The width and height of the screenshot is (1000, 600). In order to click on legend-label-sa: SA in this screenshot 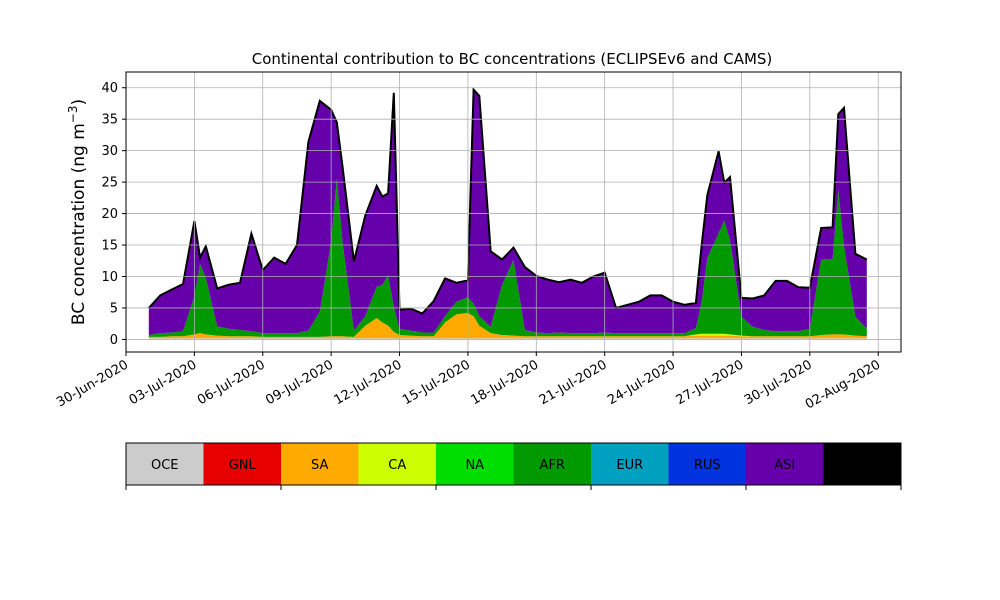, I will do `click(319, 465)`.